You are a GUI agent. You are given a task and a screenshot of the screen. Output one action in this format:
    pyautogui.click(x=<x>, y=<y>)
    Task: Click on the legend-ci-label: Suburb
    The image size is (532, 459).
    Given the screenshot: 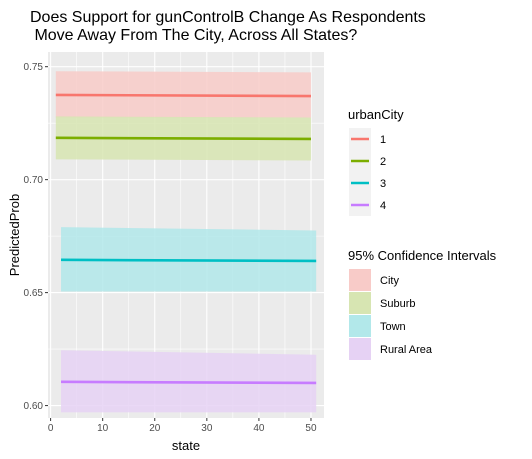 What is the action you would take?
    pyautogui.click(x=397, y=304)
    